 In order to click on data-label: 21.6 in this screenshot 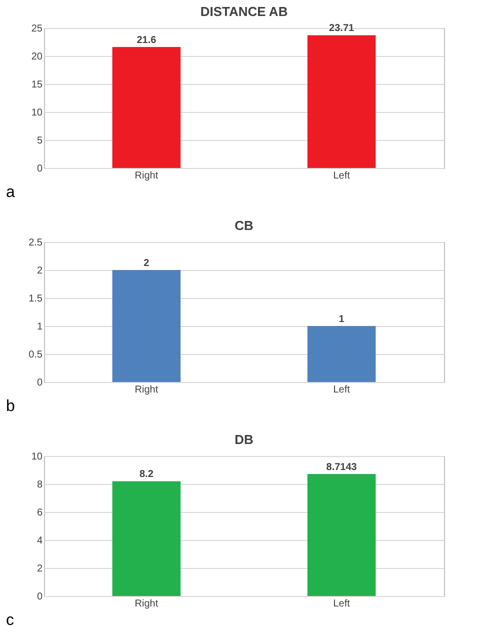, I will do `click(146, 40)`.